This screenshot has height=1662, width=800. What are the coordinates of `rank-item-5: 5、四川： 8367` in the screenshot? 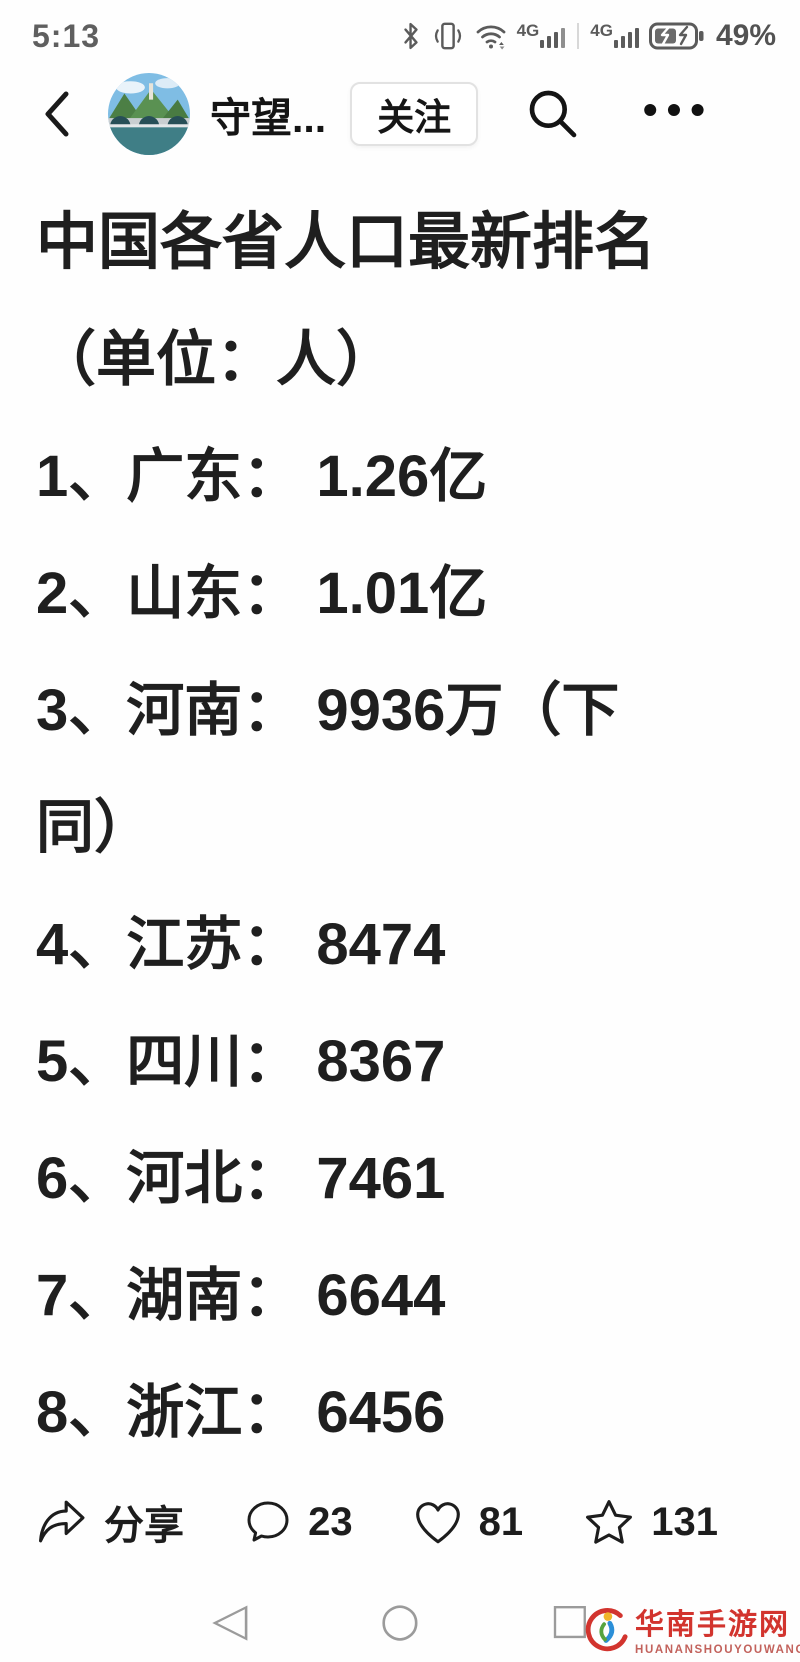 It's located at (241, 1061).